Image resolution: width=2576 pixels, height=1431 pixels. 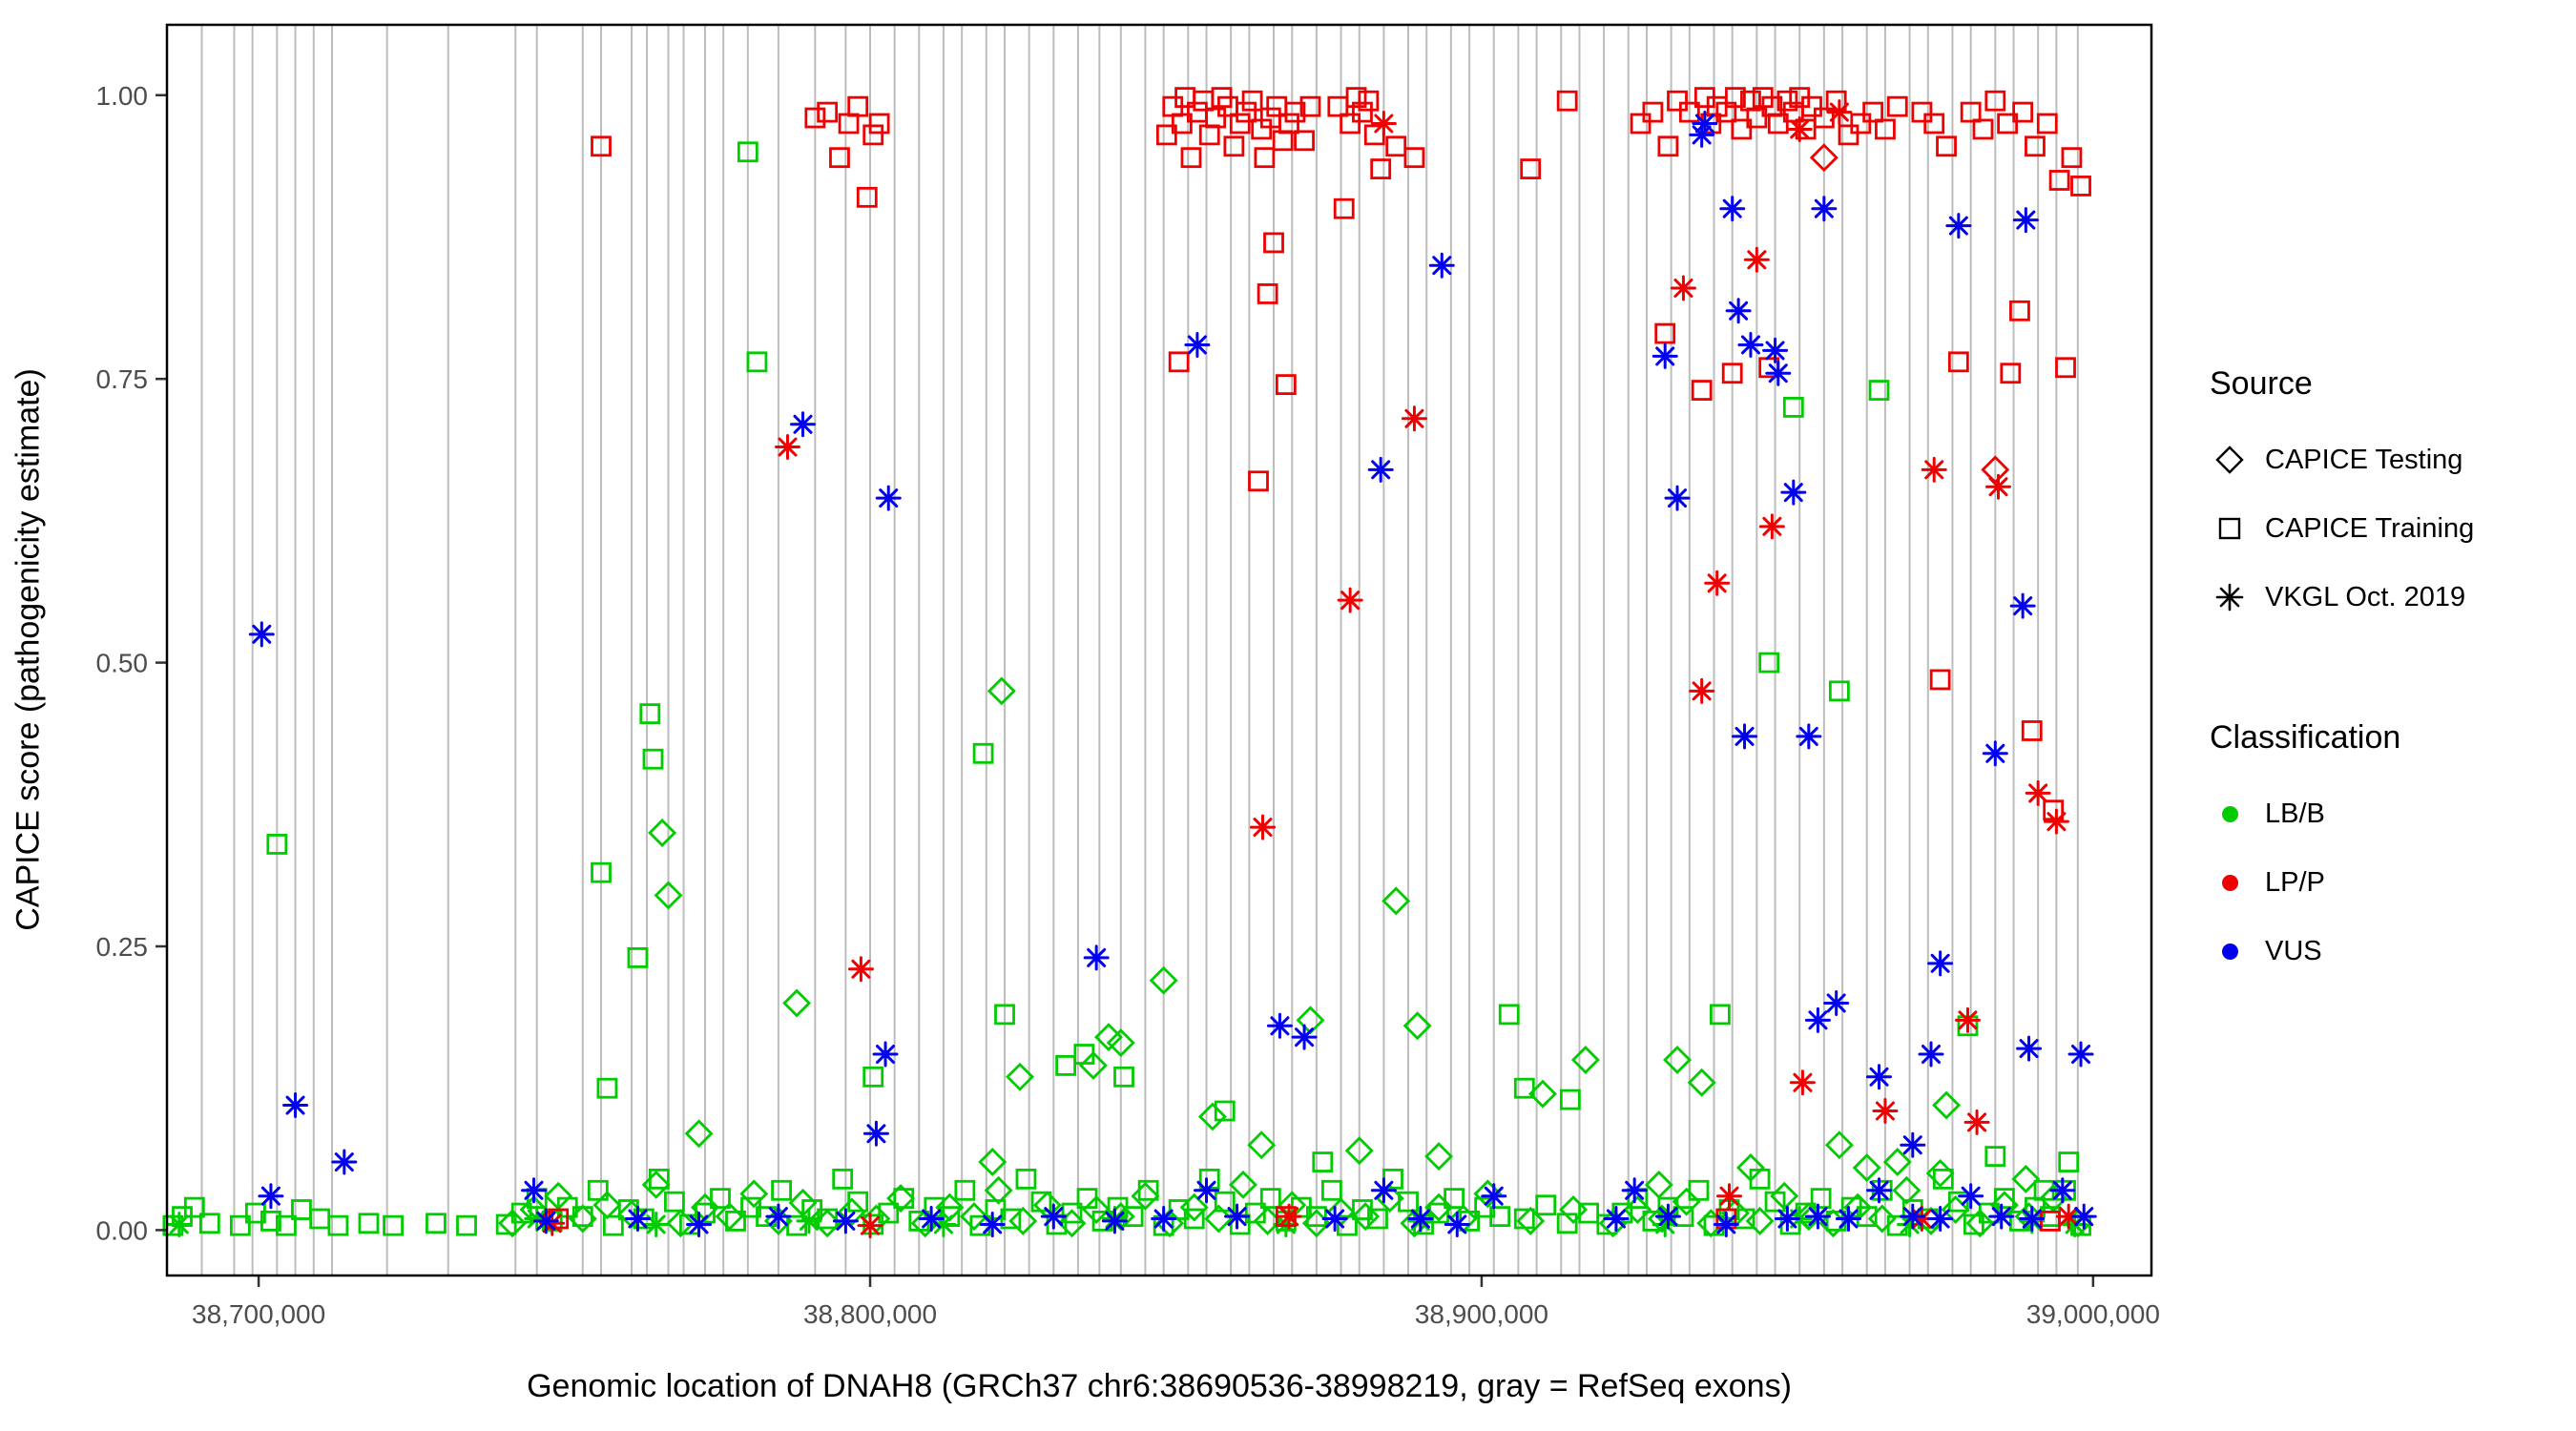 What do you see at coordinates (2229, 528) in the screenshot?
I see `square-icon` at bounding box center [2229, 528].